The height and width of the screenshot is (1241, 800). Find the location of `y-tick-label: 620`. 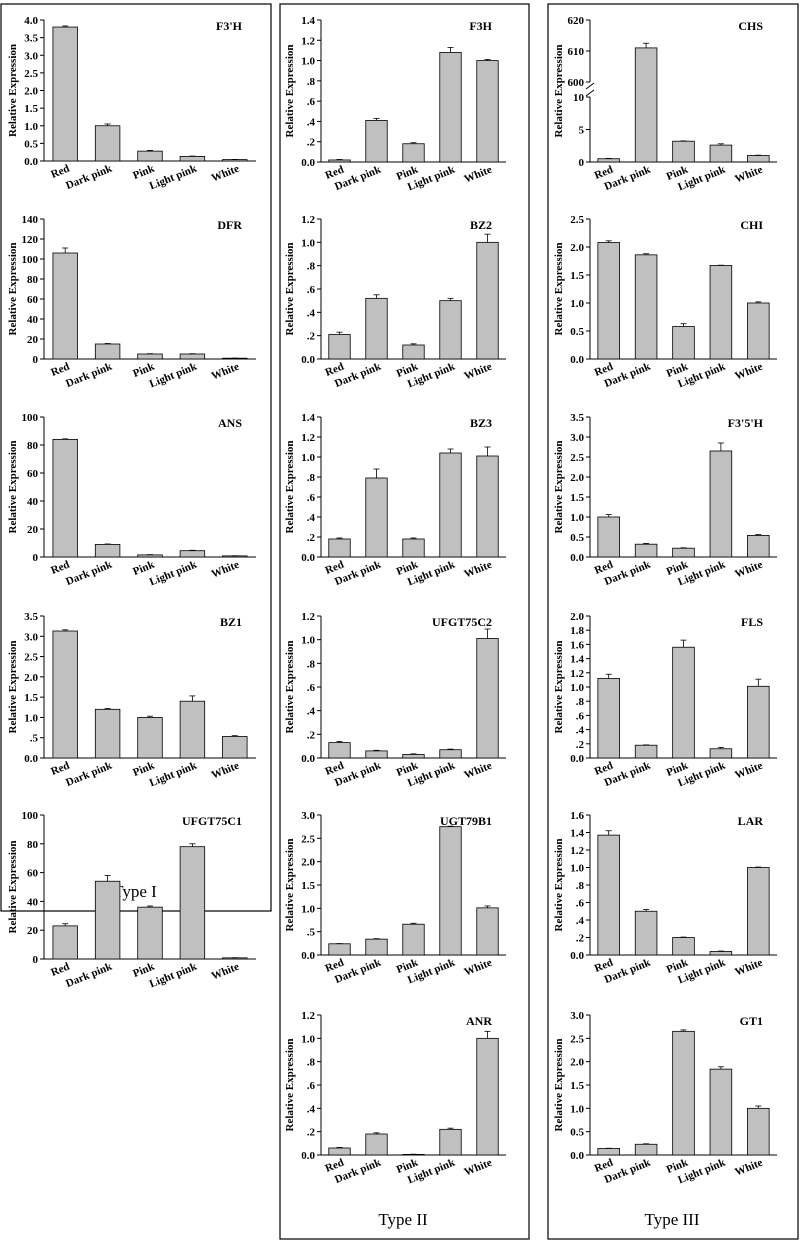

y-tick-label: 620 is located at coordinates (576, 21).